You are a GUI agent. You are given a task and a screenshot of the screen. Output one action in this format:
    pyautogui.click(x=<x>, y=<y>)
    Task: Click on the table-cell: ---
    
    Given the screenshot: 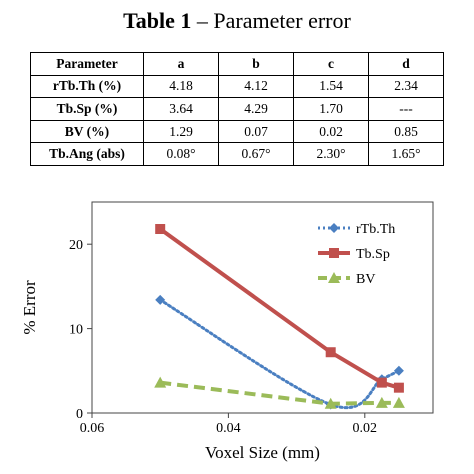 What is the action you would take?
    pyautogui.click(x=406, y=109)
    